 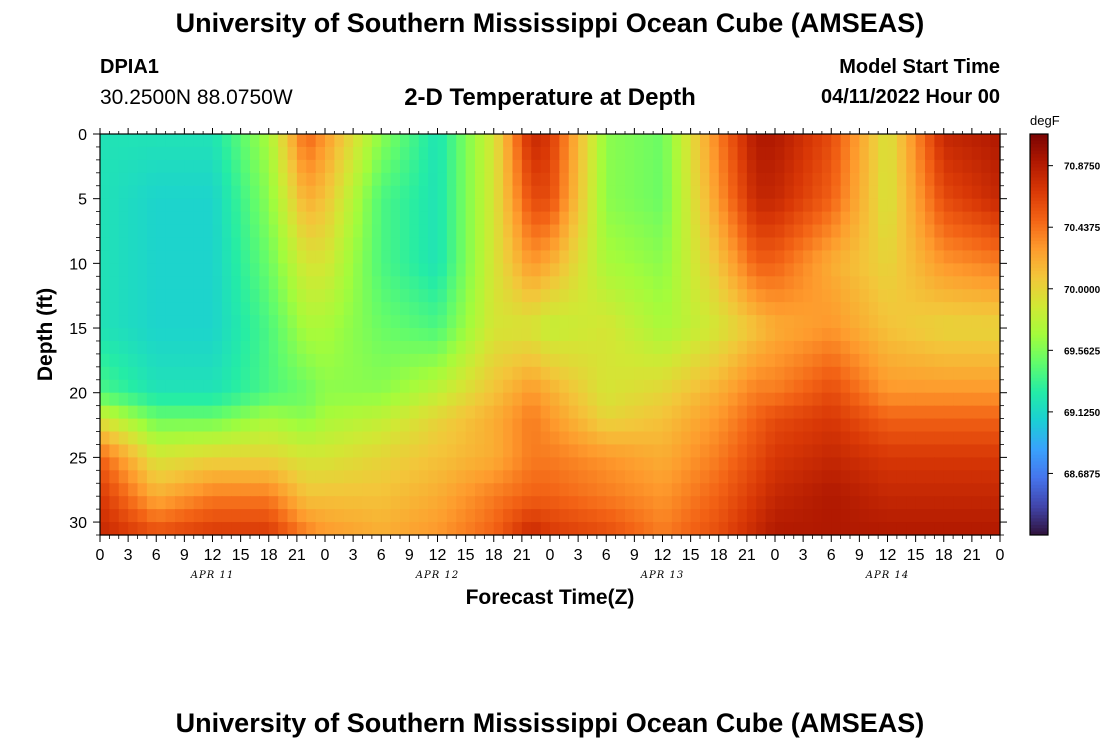 What do you see at coordinates (1082, 474) in the screenshot?
I see `colorbar-tick-label: 68.6875` at bounding box center [1082, 474].